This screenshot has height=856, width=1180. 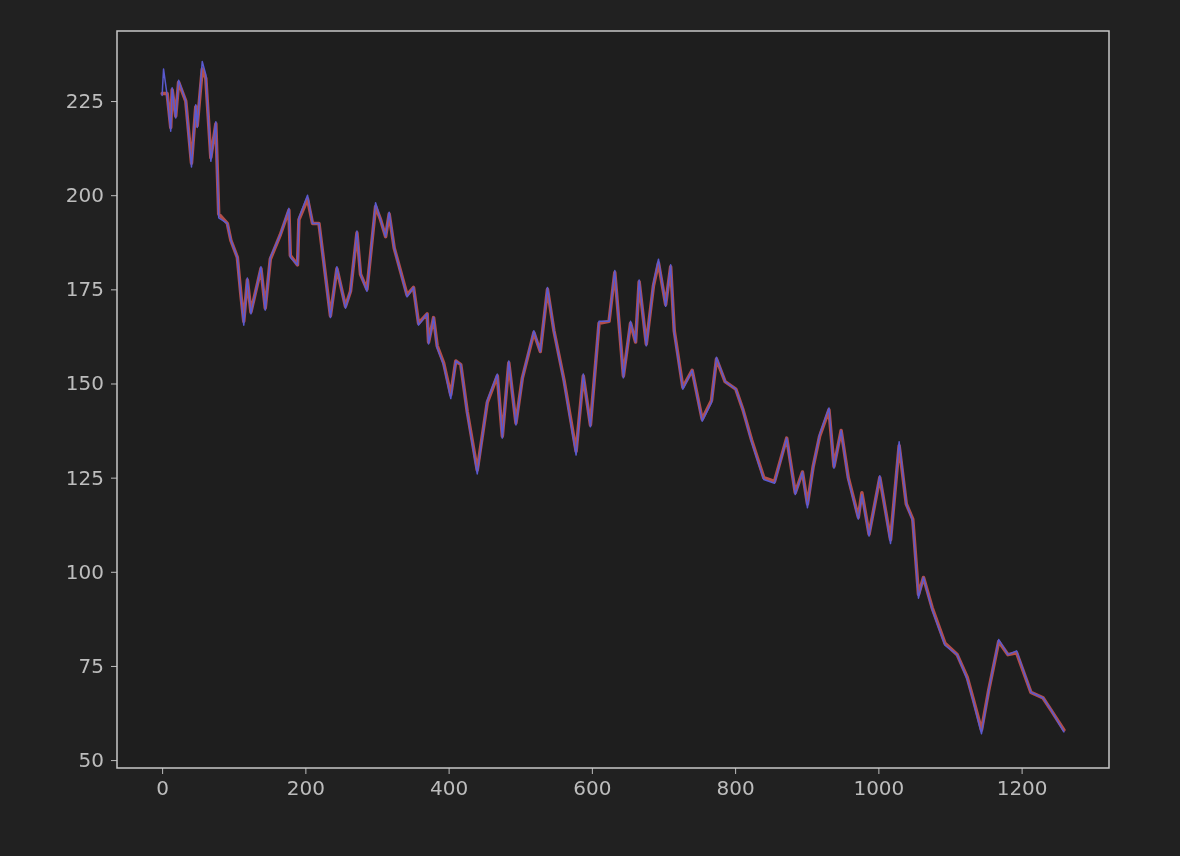 What do you see at coordinates (84, 571) in the screenshot?
I see `y-tick-label: 100` at bounding box center [84, 571].